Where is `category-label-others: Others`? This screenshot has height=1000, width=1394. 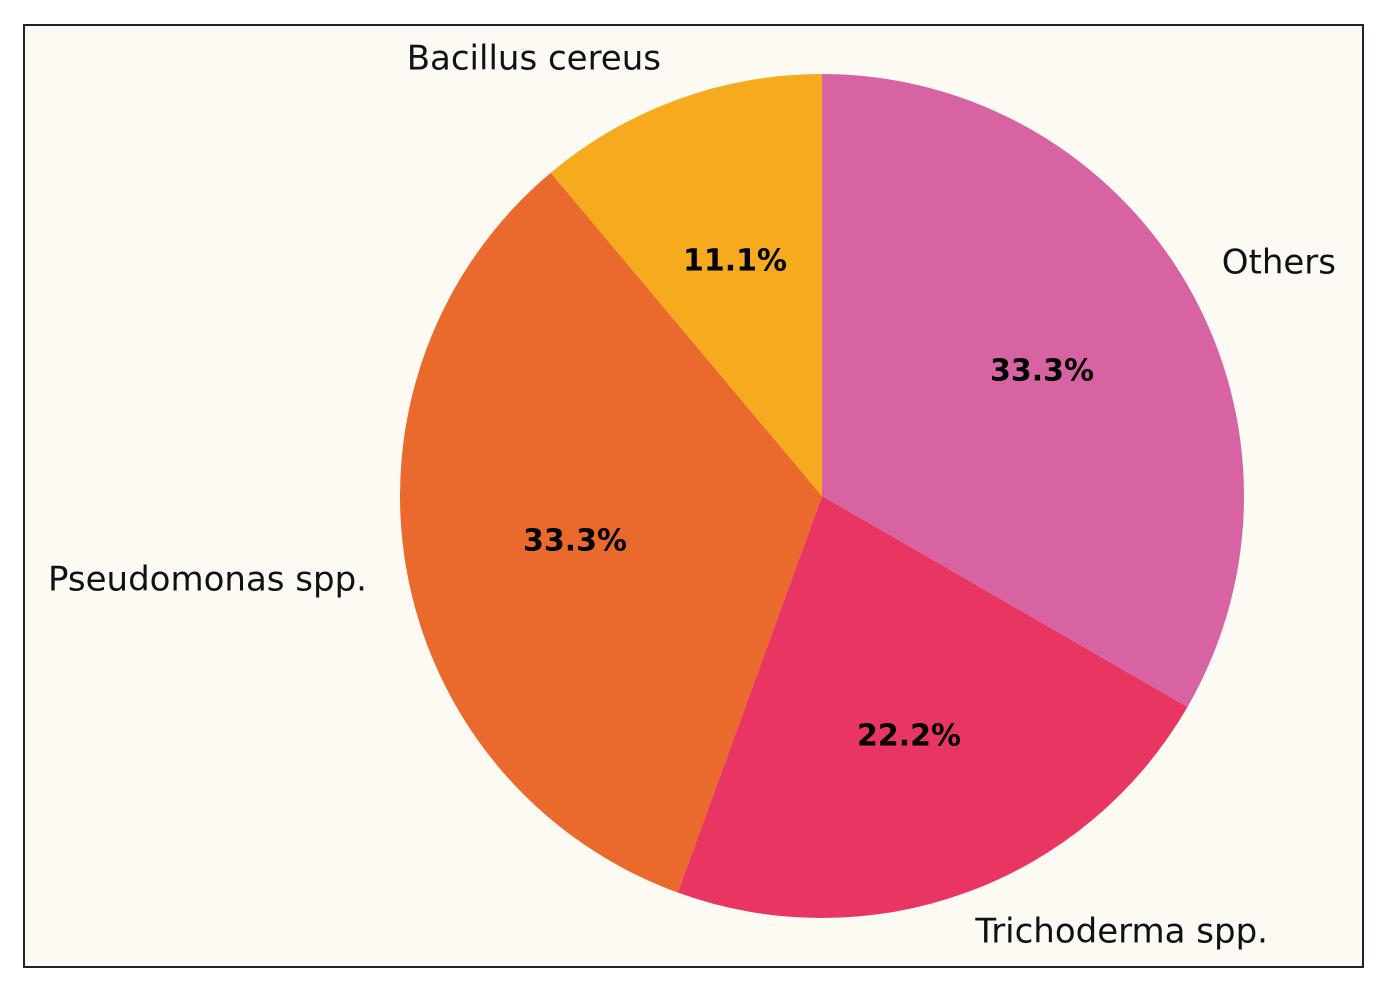 category-label-others: Others is located at coordinates (1279, 263).